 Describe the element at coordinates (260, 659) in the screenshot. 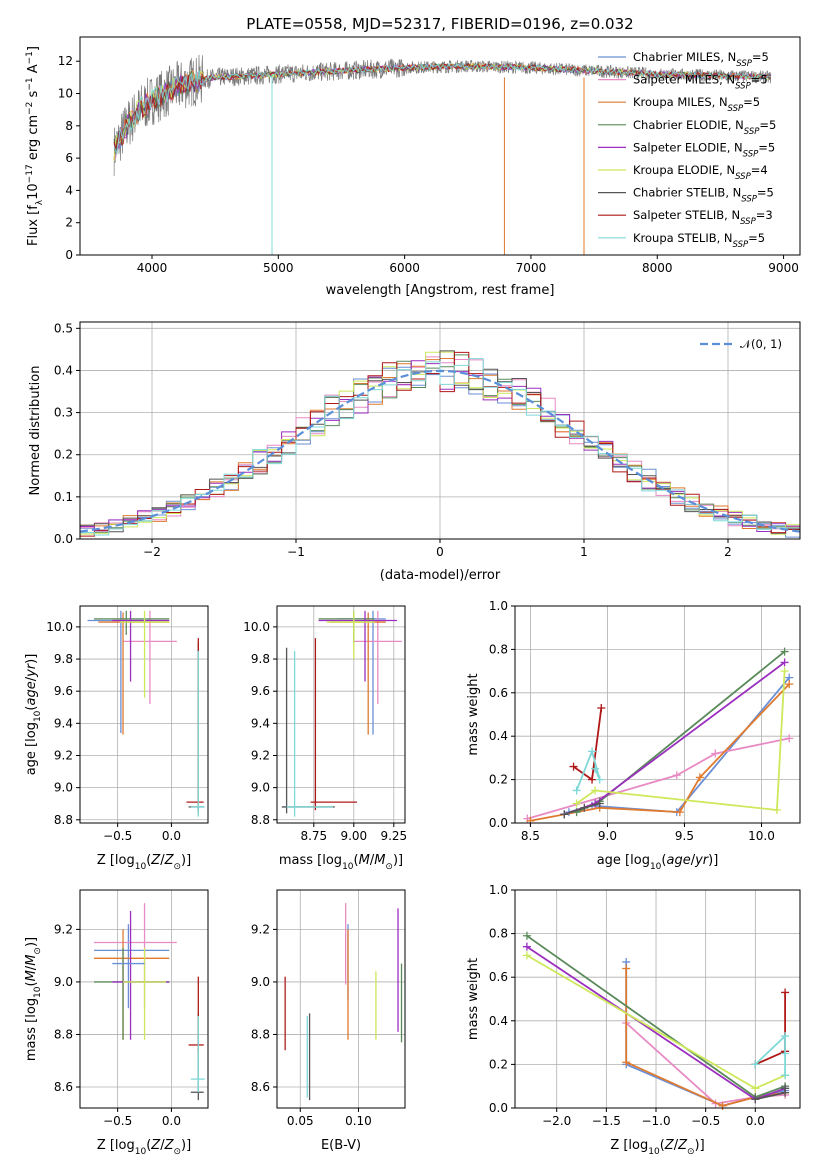

I see `y-tick-label: 9.8` at that location.